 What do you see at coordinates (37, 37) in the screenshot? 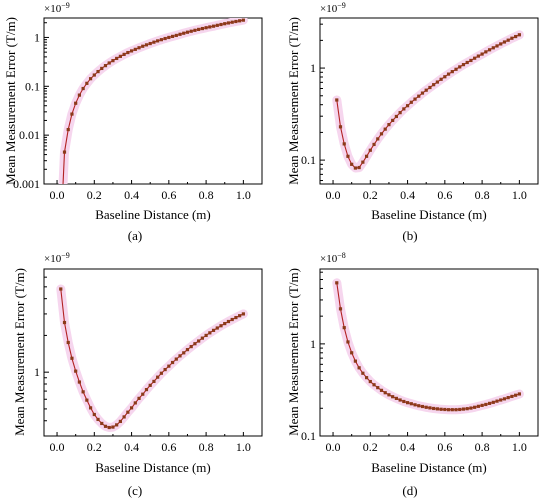
I see `y-tick-label: 1` at bounding box center [37, 37].